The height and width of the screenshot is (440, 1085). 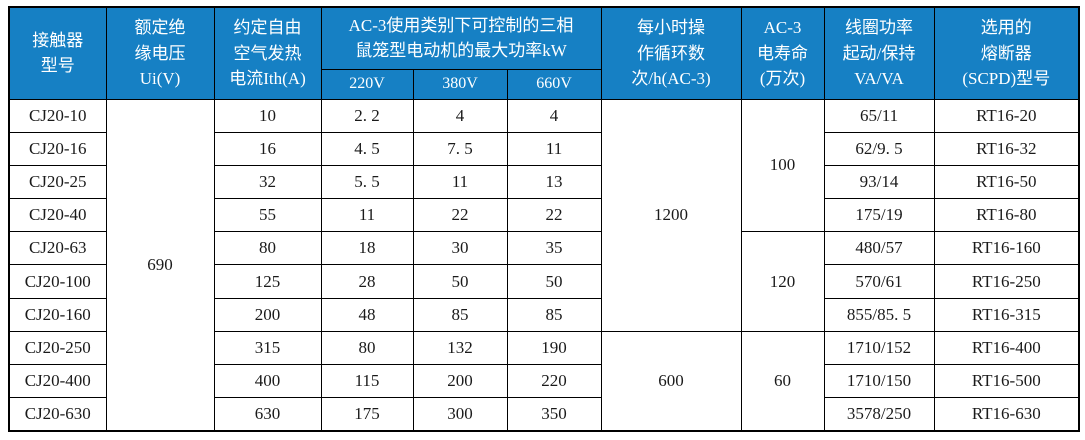 I want to click on cell-model: CJ20-100, so click(x=57, y=281).